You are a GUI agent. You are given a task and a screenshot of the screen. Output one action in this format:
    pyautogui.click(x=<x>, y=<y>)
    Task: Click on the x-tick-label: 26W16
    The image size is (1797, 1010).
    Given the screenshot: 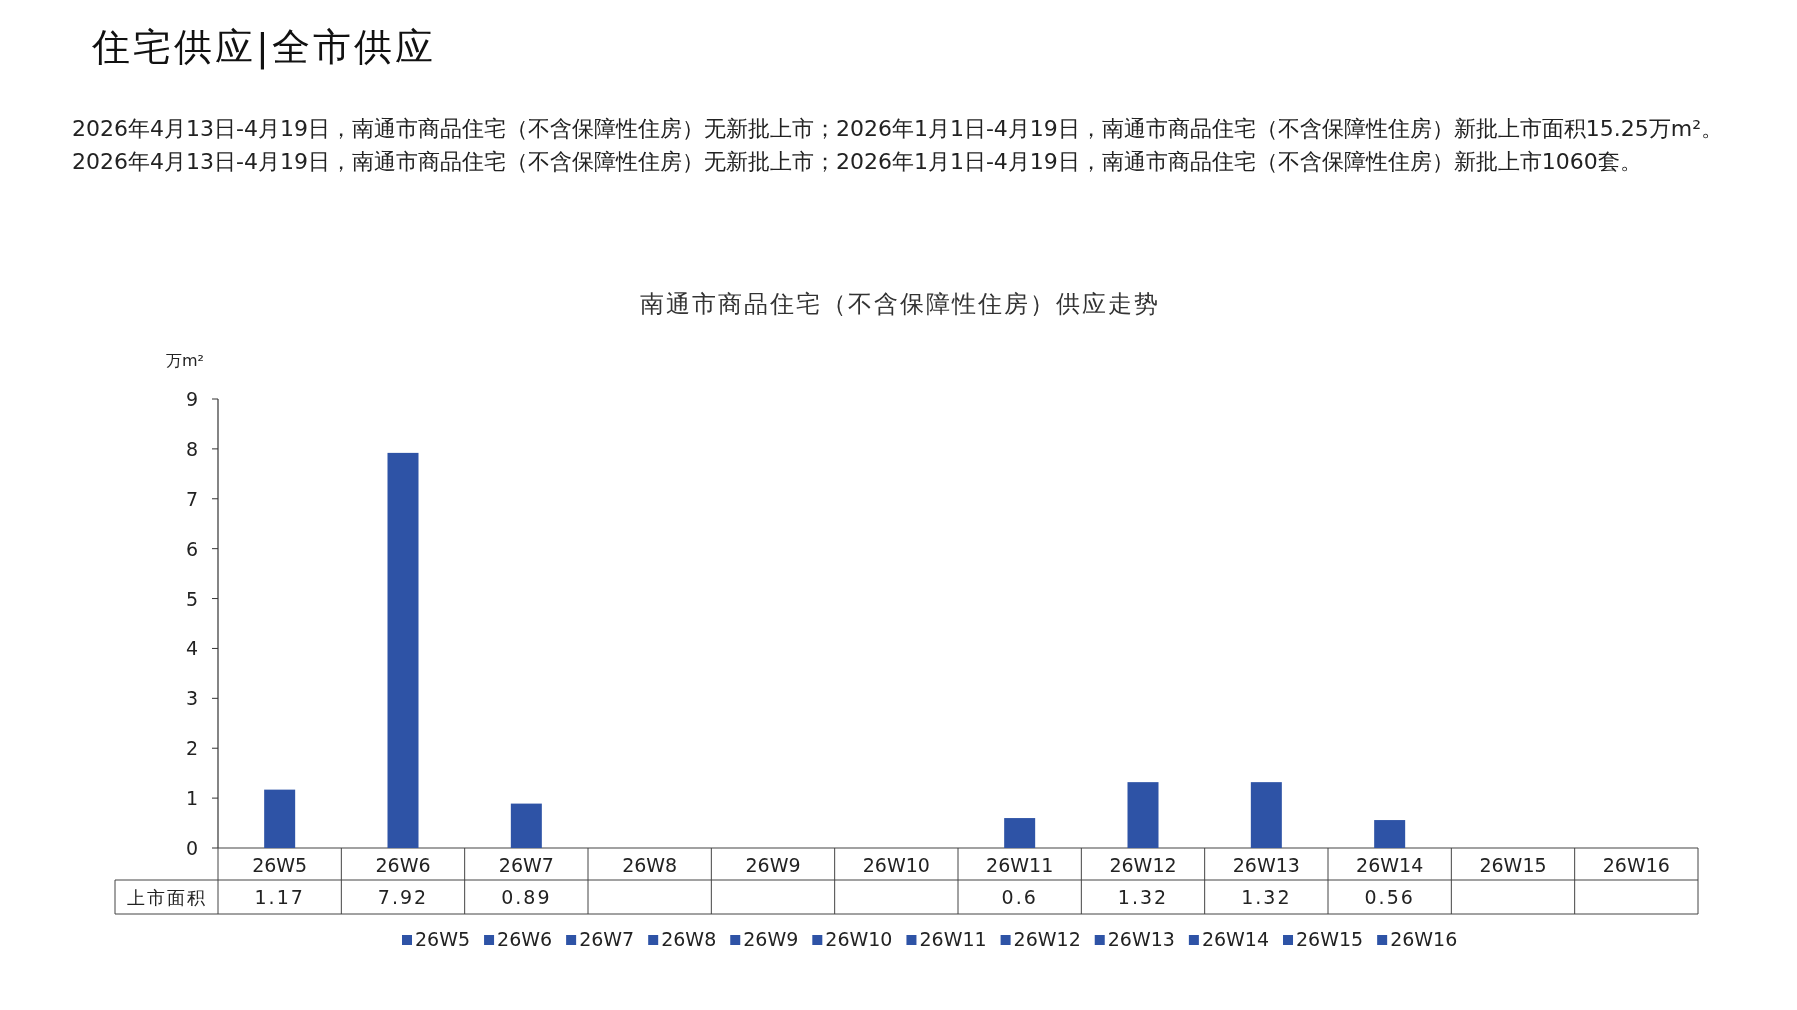 What is the action you would take?
    pyautogui.click(x=1636, y=865)
    